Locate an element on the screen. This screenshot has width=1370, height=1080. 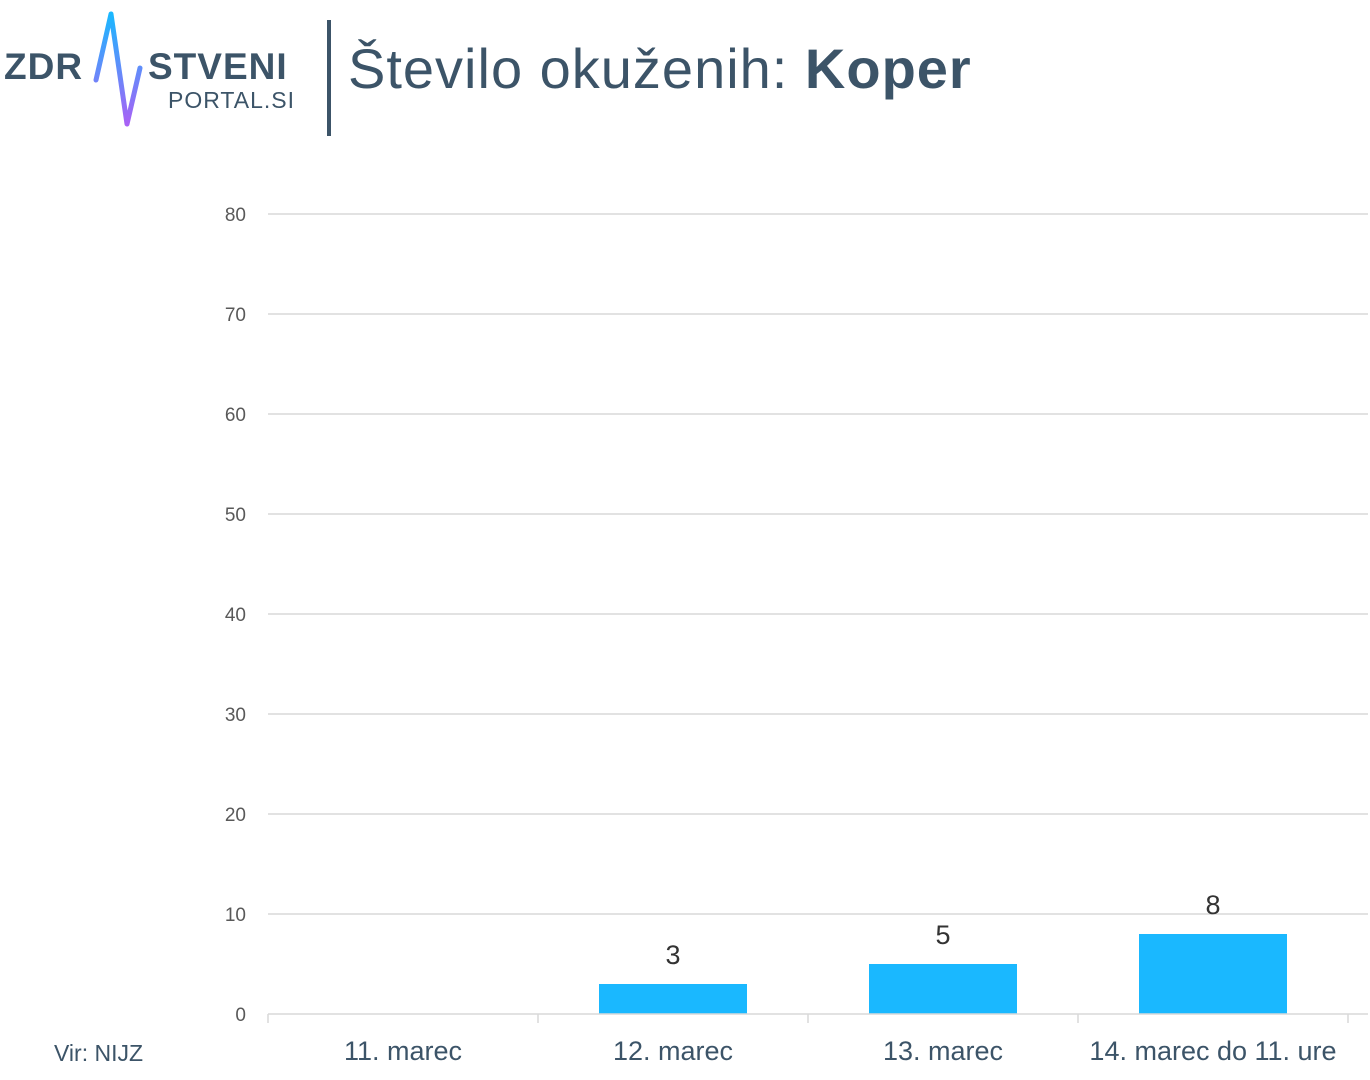
y-tick-label: 80 is located at coordinates (235, 215).